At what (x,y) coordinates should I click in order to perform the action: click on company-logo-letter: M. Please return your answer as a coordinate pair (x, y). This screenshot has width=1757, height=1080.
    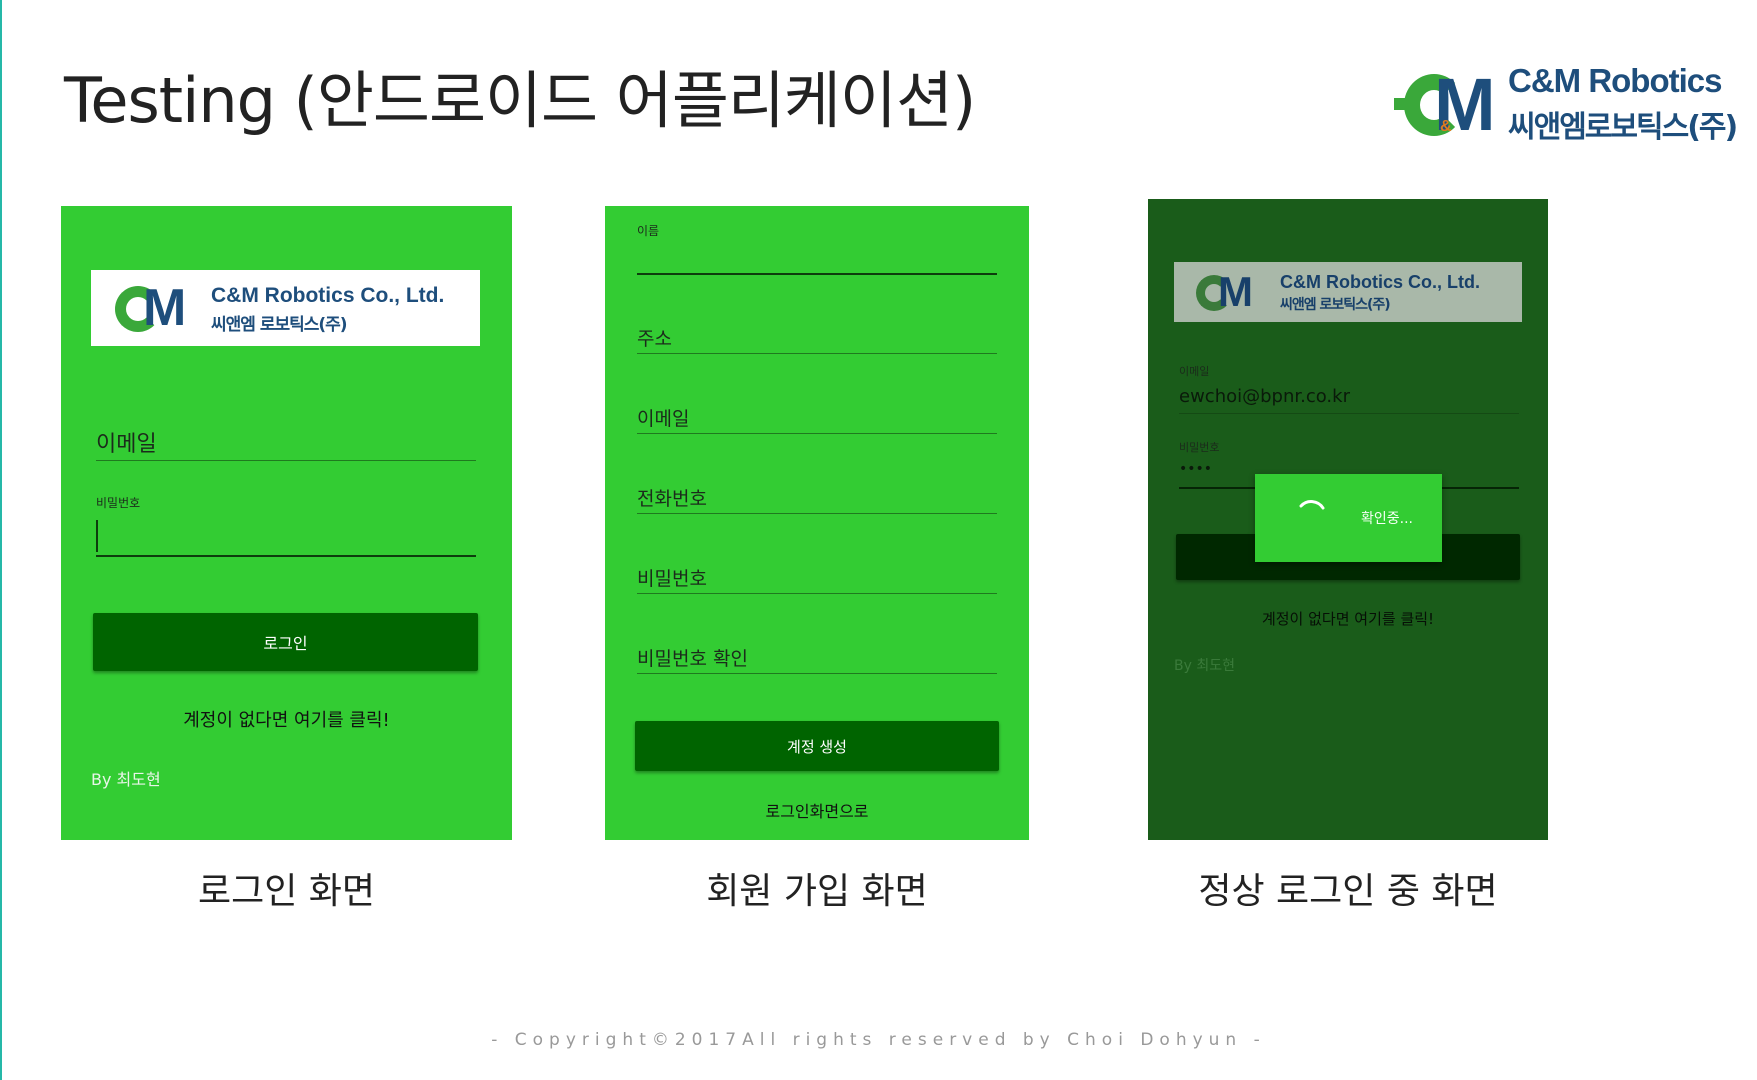
    Looking at the image, I should click on (1465, 104).